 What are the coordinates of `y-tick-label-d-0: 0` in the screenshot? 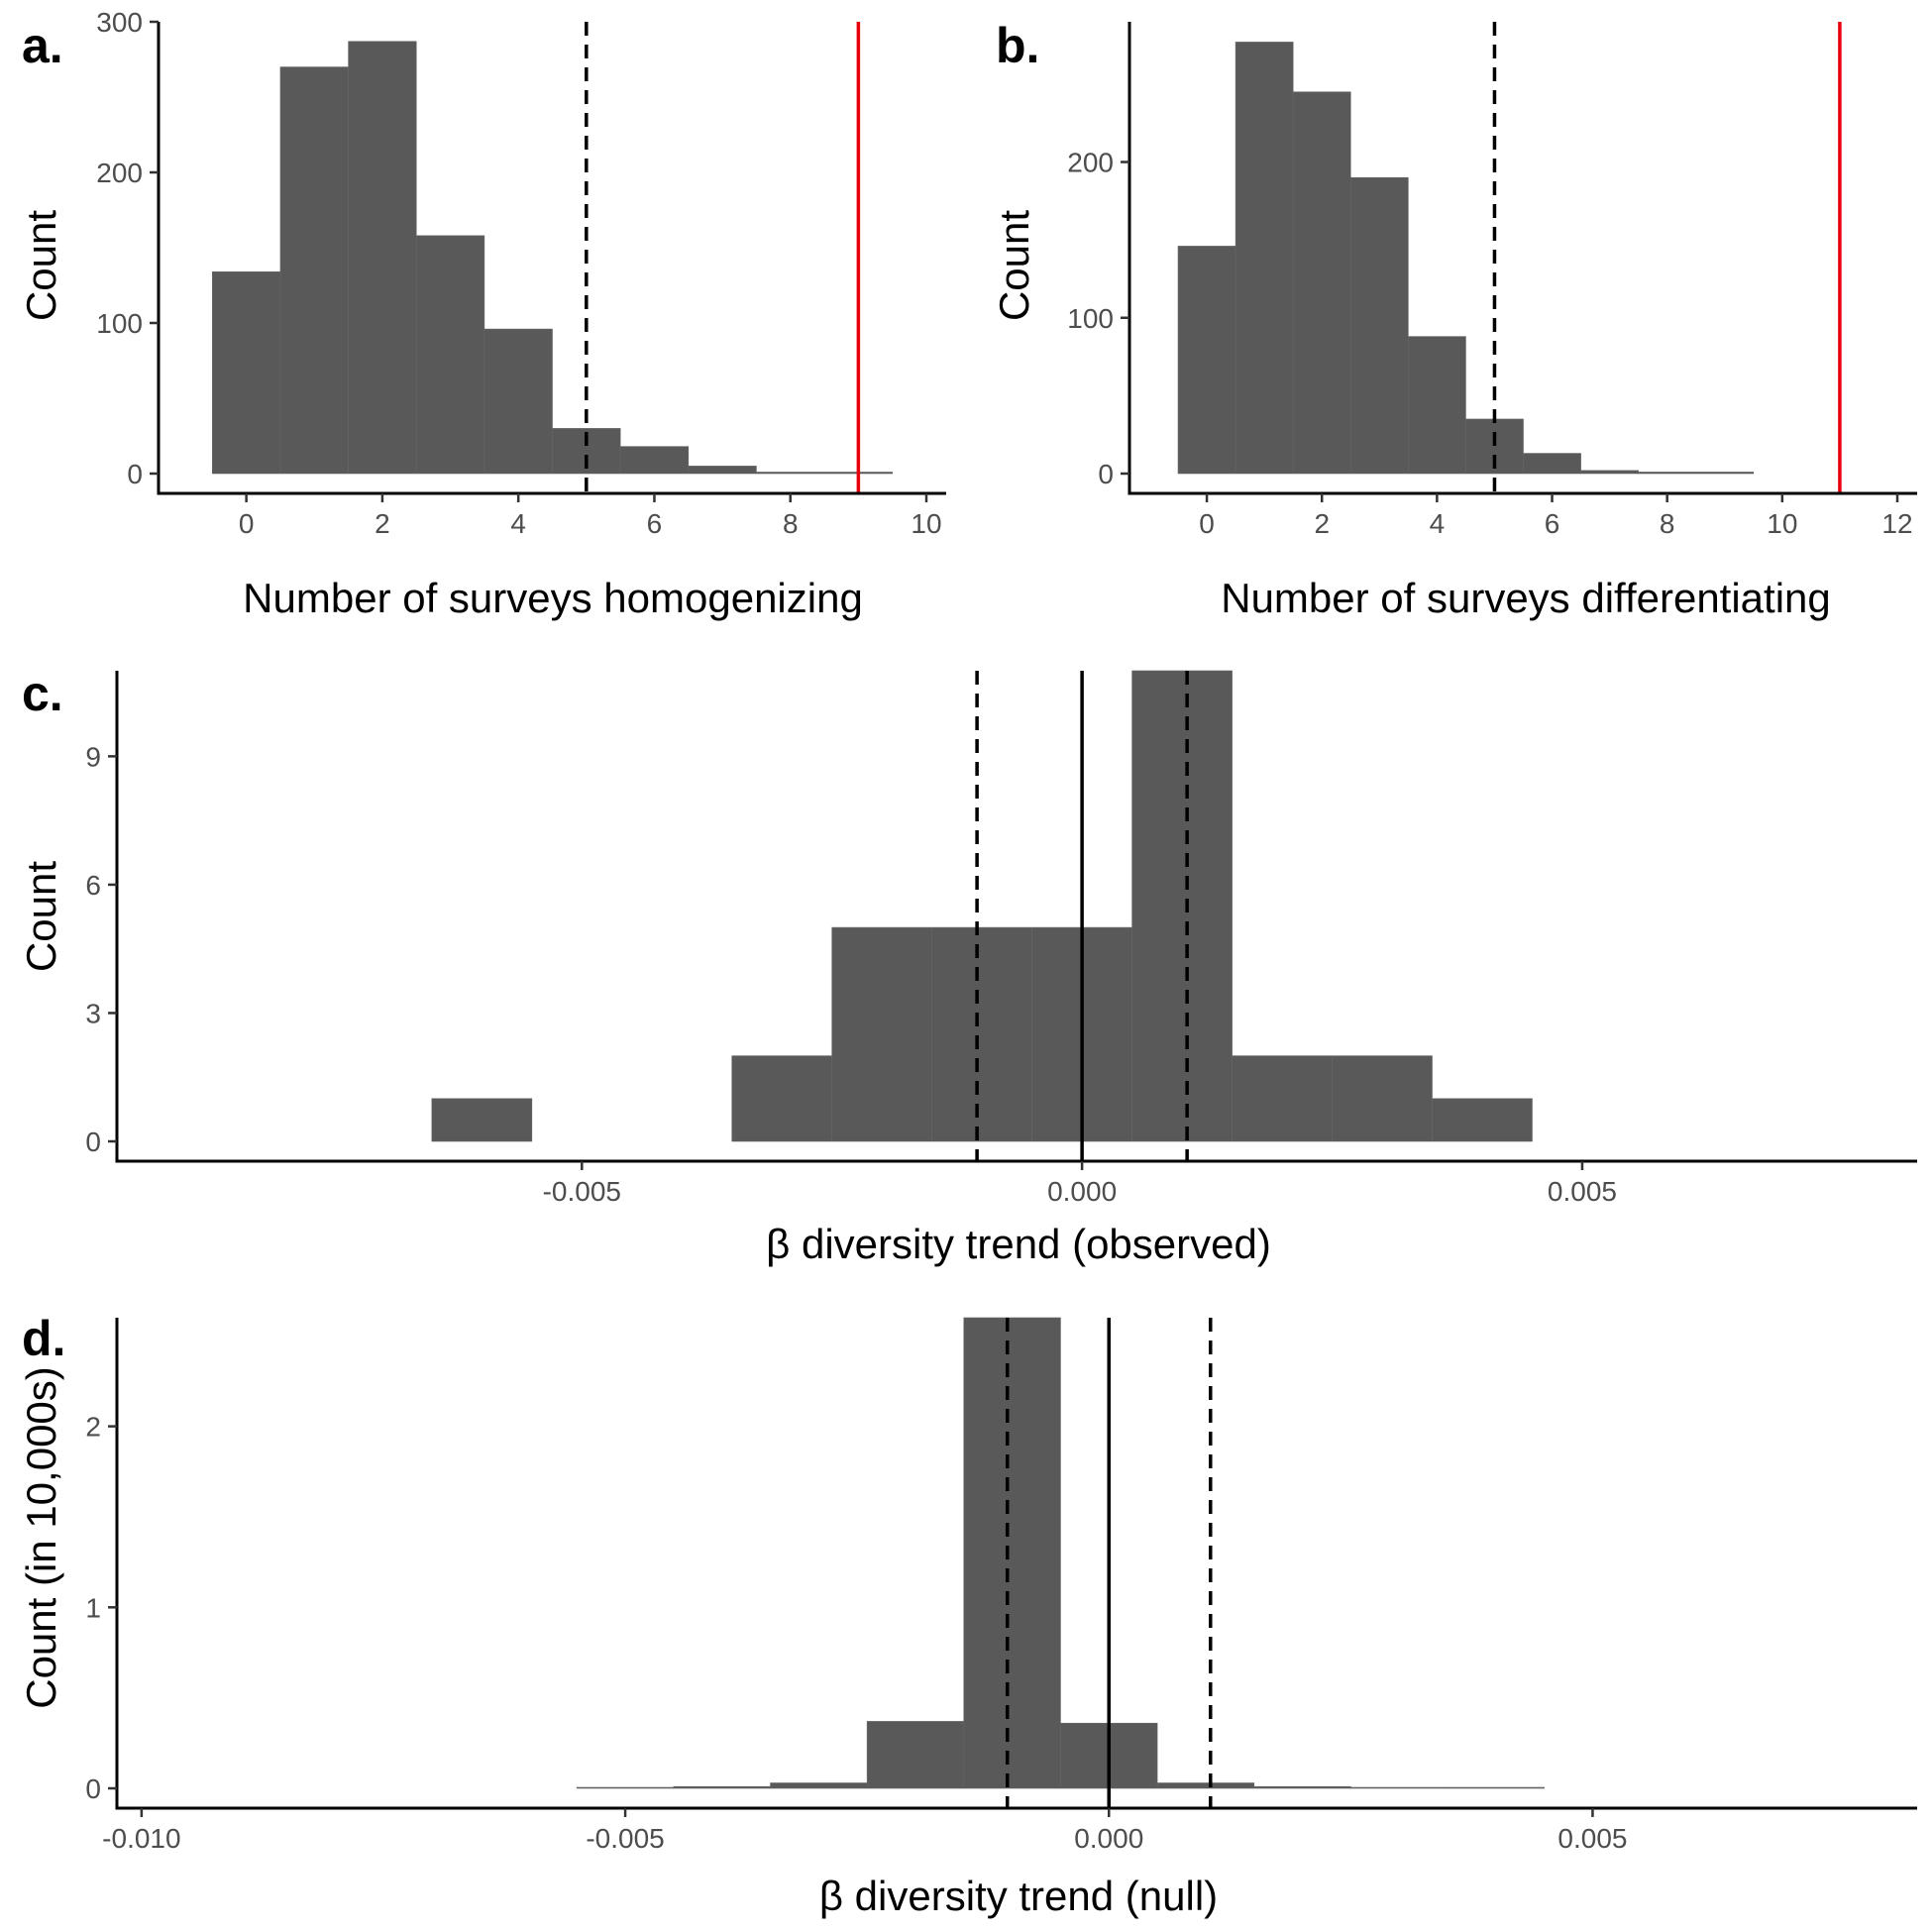 It's located at (93, 1788).